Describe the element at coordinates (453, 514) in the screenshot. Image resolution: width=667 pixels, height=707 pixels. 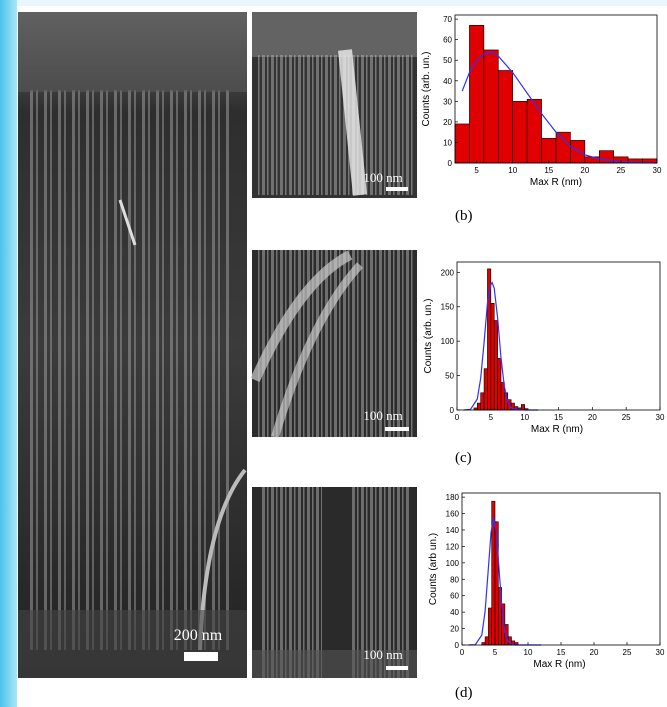
I see `y-tick-label: 160` at that location.